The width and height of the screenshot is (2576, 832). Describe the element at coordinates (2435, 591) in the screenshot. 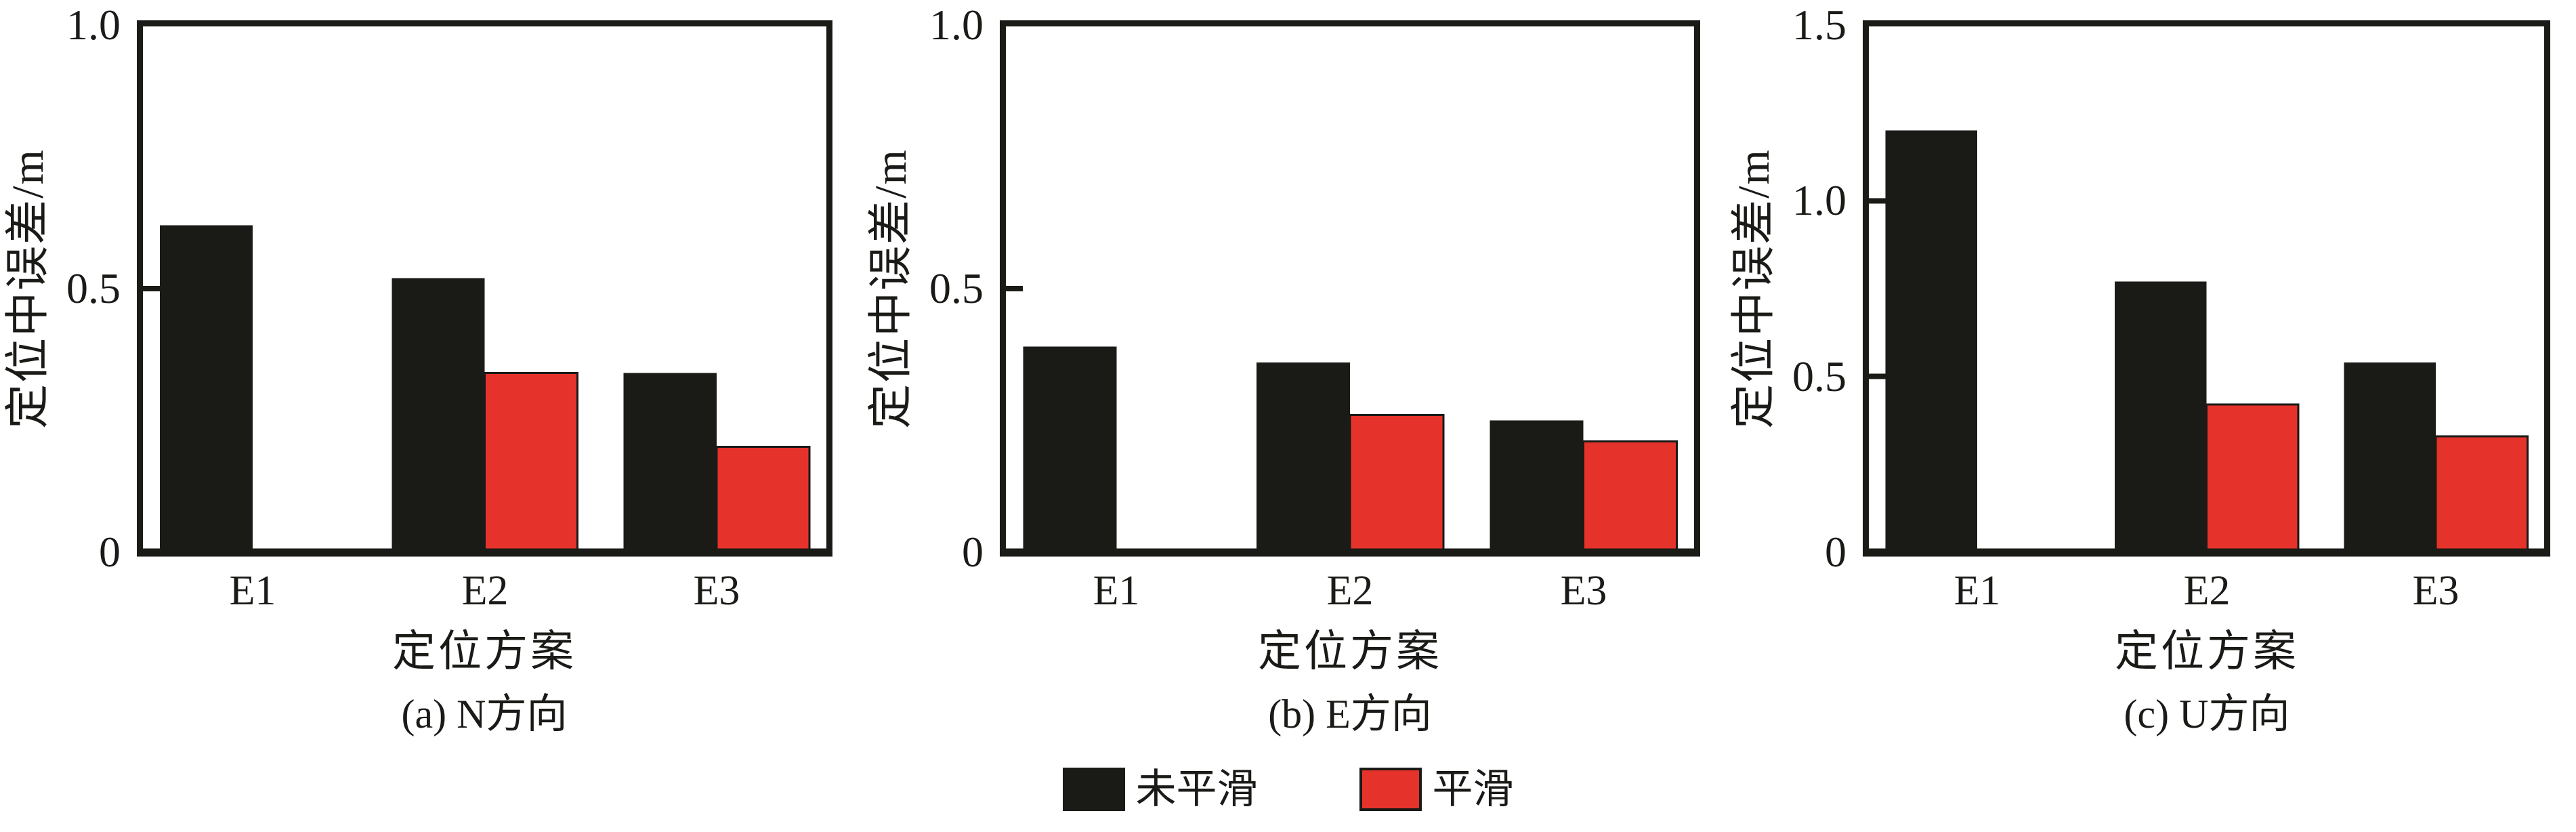

I see `x-tick-E3-c: E3` at that location.